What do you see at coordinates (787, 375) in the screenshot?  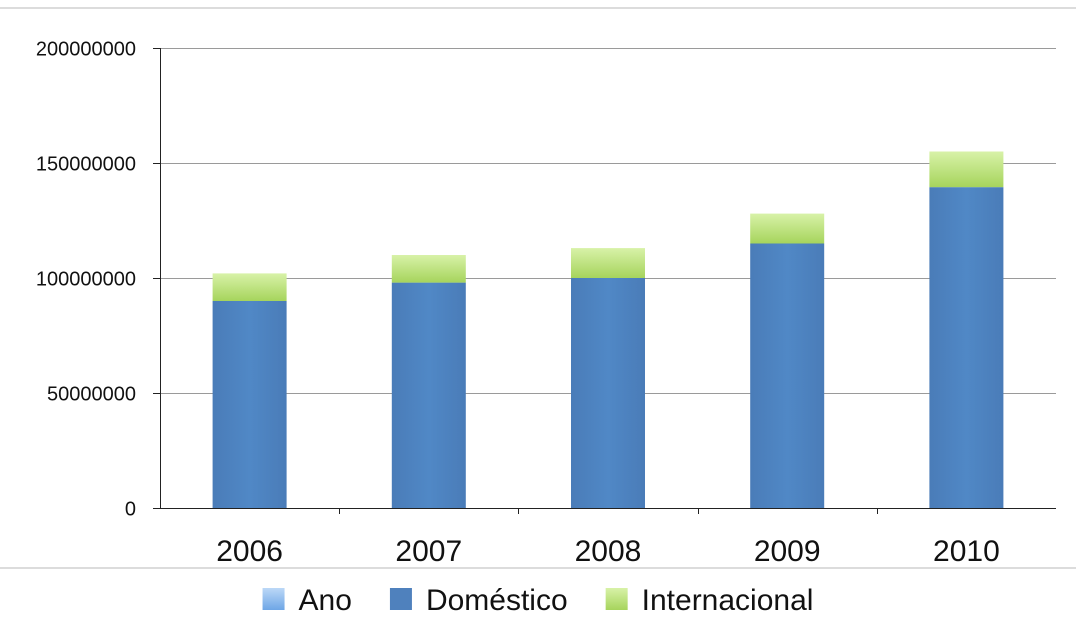 I see `bar-domestico-2009` at bounding box center [787, 375].